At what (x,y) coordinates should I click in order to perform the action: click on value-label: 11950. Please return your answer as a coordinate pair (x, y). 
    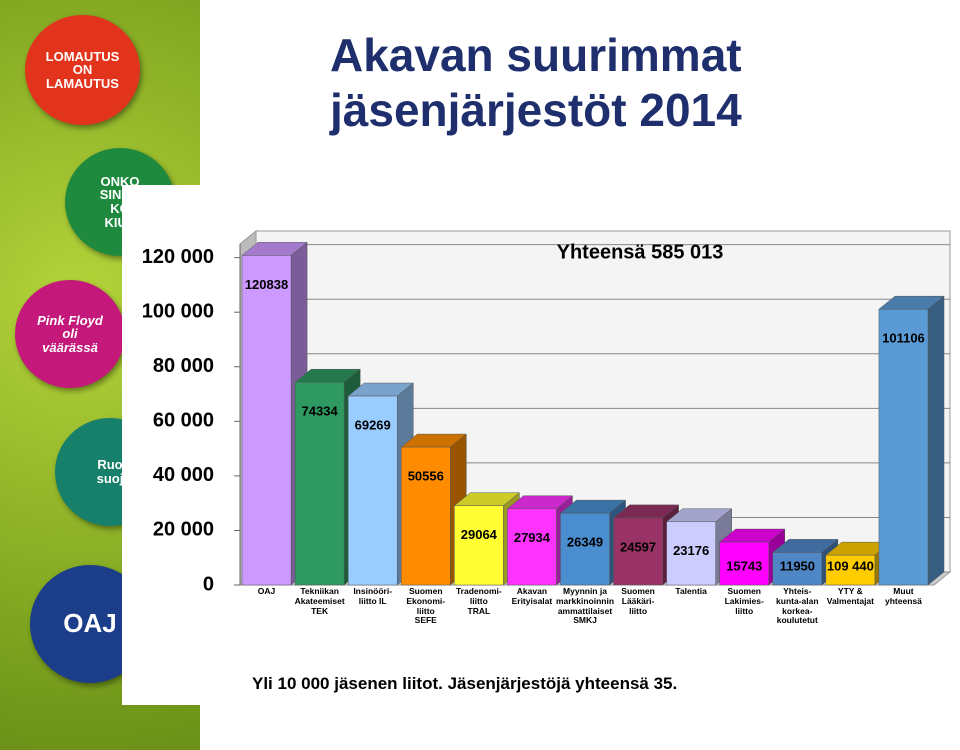
    Looking at the image, I should click on (797, 565).